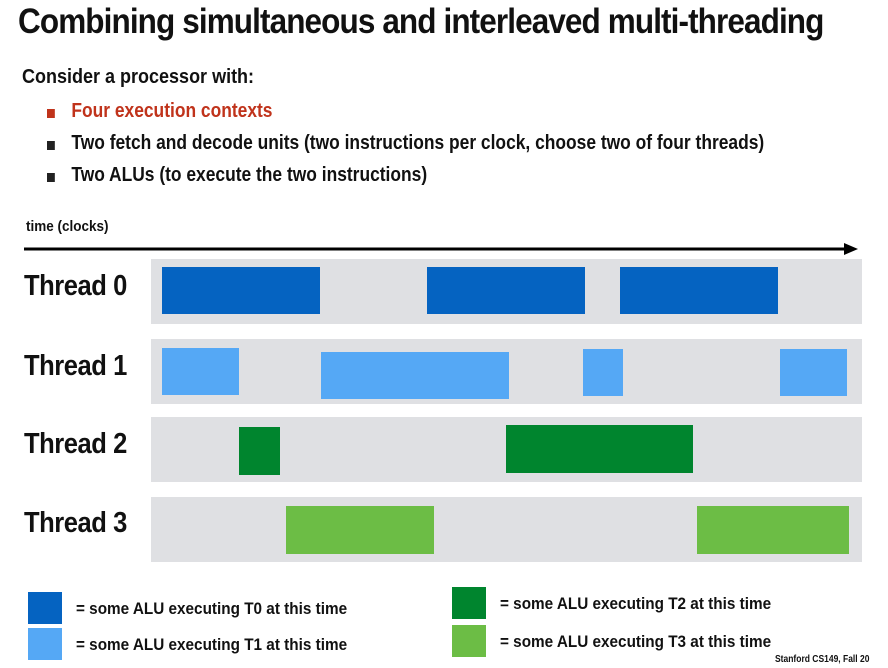 The image size is (888, 668). What do you see at coordinates (75, 523) in the screenshot?
I see `thread-3-label: Thread 3` at bounding box center [75, 523].